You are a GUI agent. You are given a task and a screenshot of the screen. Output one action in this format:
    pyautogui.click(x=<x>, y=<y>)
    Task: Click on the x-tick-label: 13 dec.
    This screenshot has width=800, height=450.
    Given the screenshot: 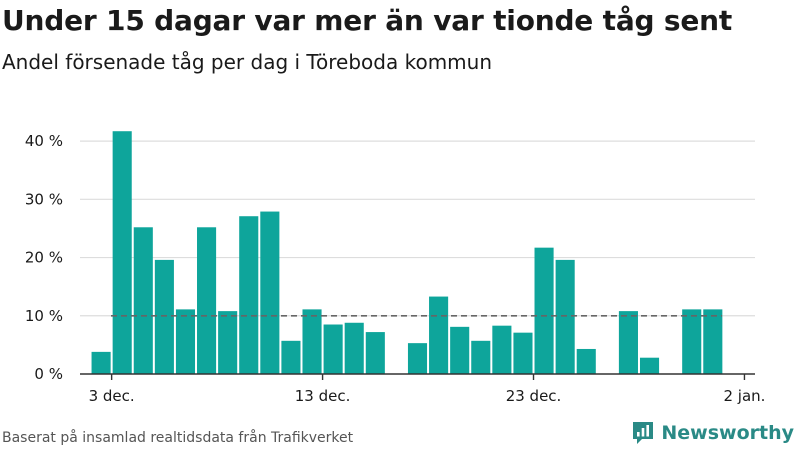 What is the action you would take?
    pyautogui.click(x=323, y=396)
    